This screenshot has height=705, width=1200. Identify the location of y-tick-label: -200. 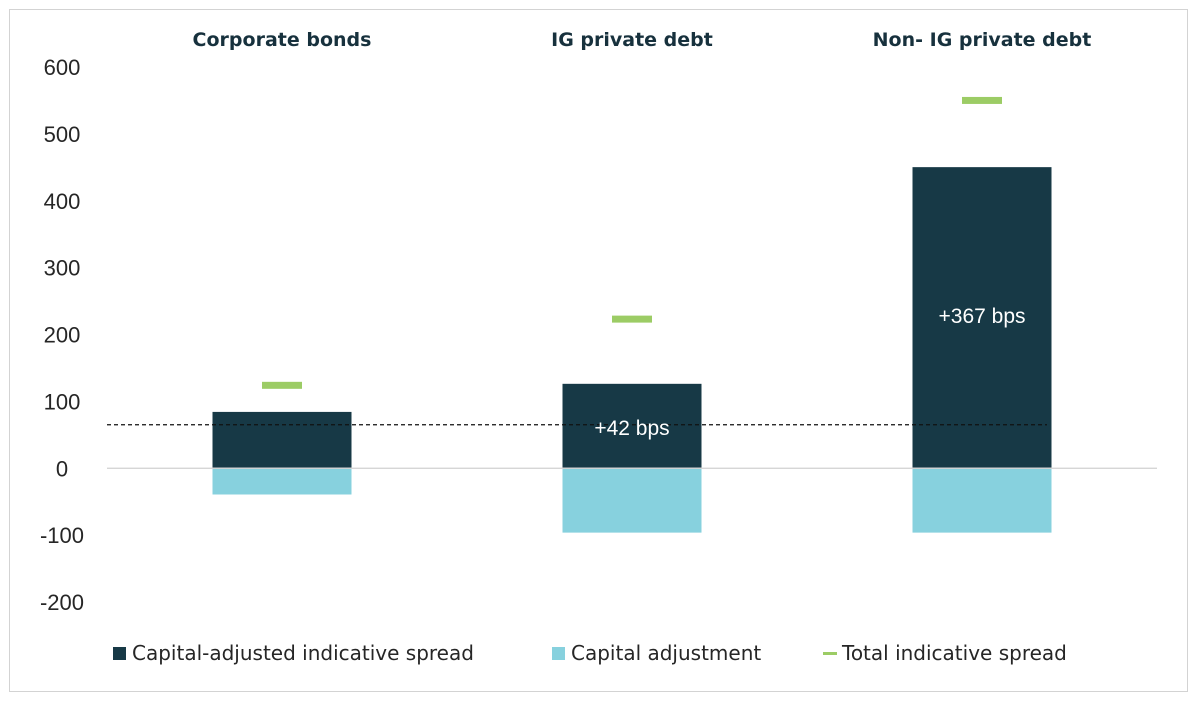
(62, 602).